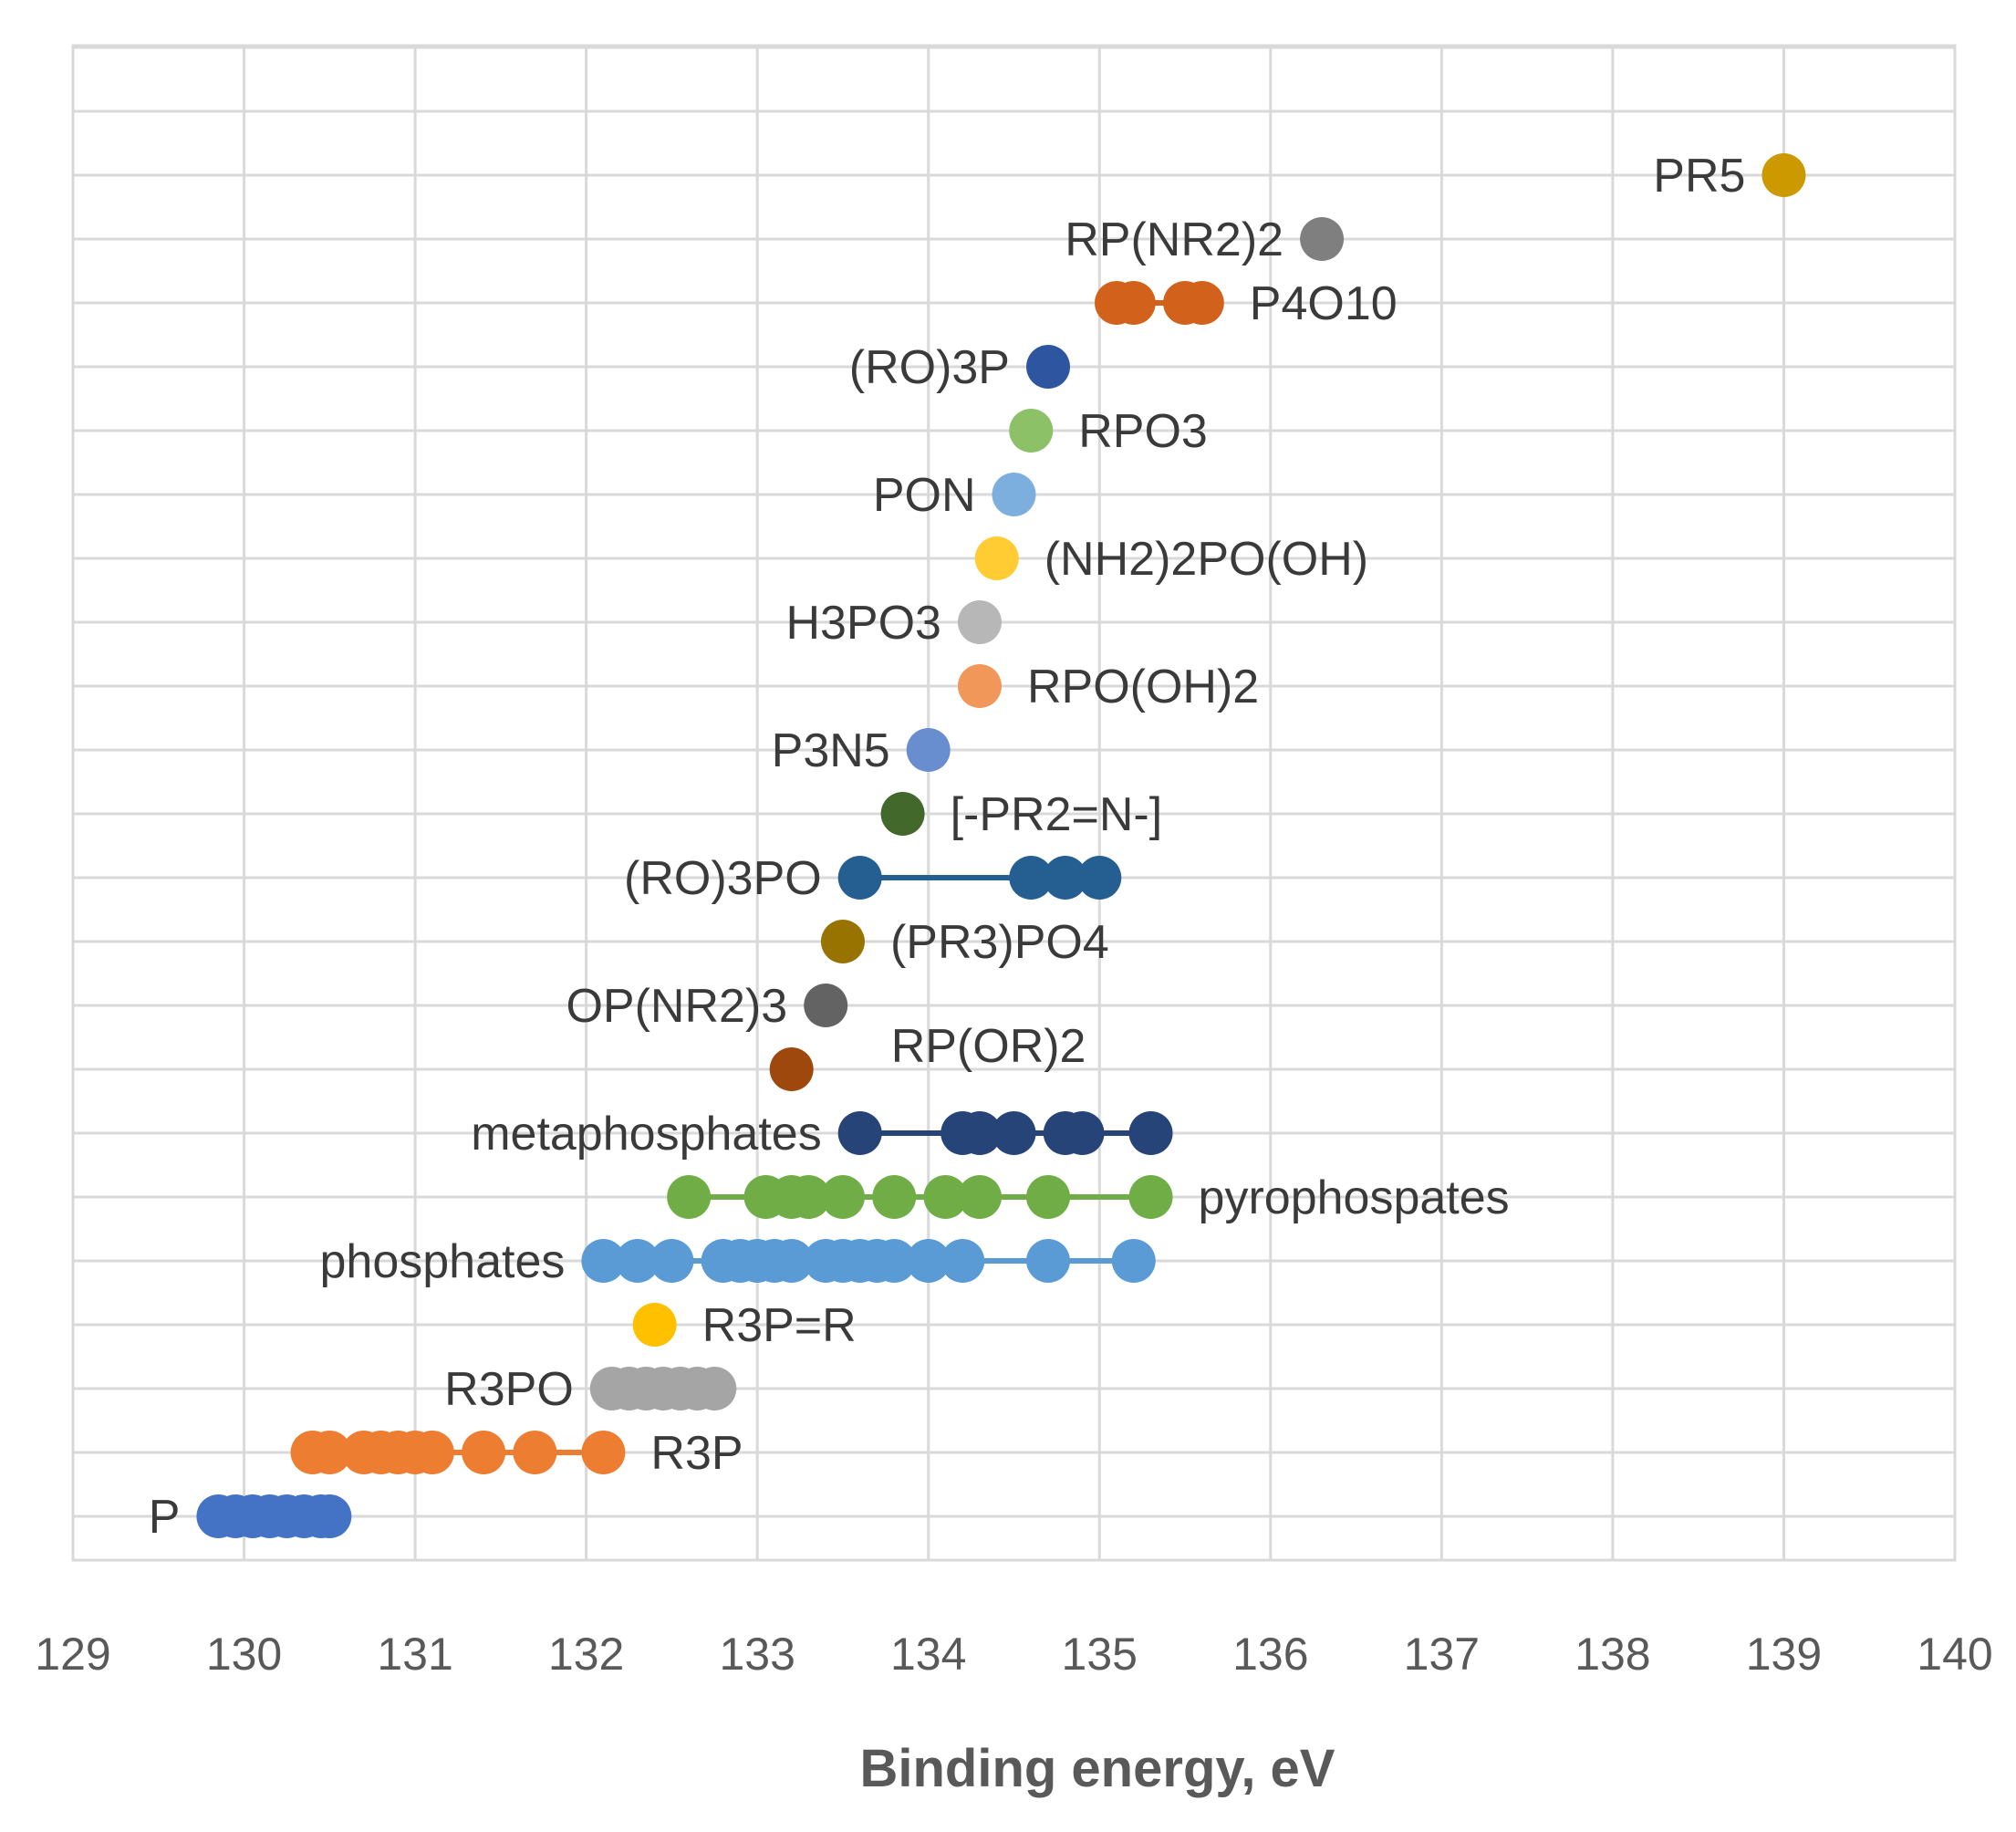  Describe the element at coordinates (757, 1654) in the screenshot. I see `x-tick-label: 133` at that location.